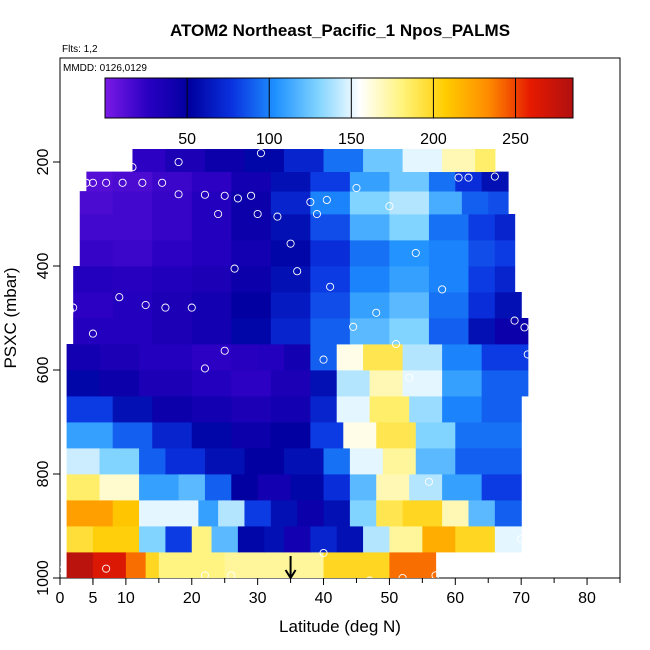 This screenshot has width=650, height=650. I want to click on x-axis-label: Latitude (deg N), so click(340, 626).